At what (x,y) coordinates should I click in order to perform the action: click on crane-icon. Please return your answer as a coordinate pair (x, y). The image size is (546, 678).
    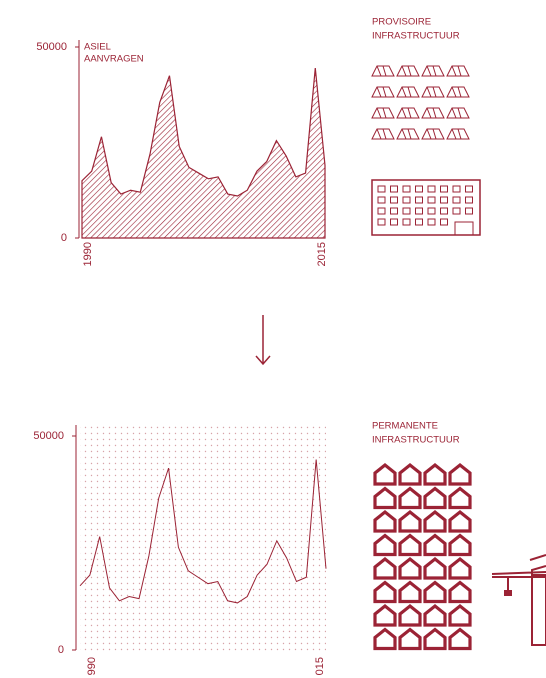
    Looking at the image, I should click on (518, 600).